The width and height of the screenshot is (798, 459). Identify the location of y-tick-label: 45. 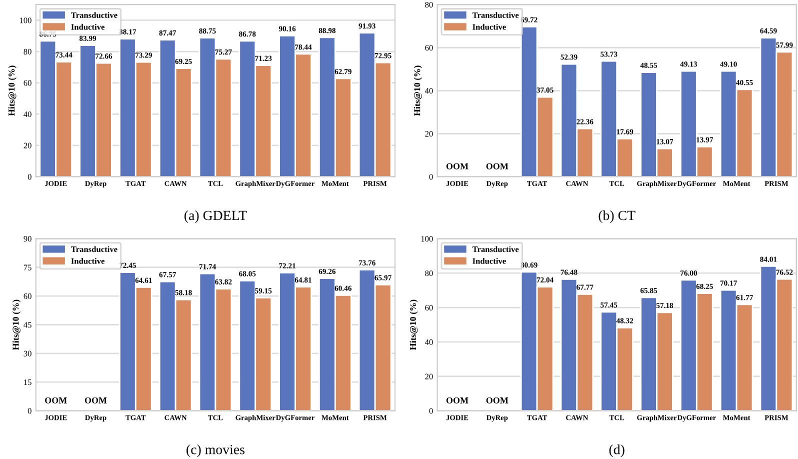
(28, 325).